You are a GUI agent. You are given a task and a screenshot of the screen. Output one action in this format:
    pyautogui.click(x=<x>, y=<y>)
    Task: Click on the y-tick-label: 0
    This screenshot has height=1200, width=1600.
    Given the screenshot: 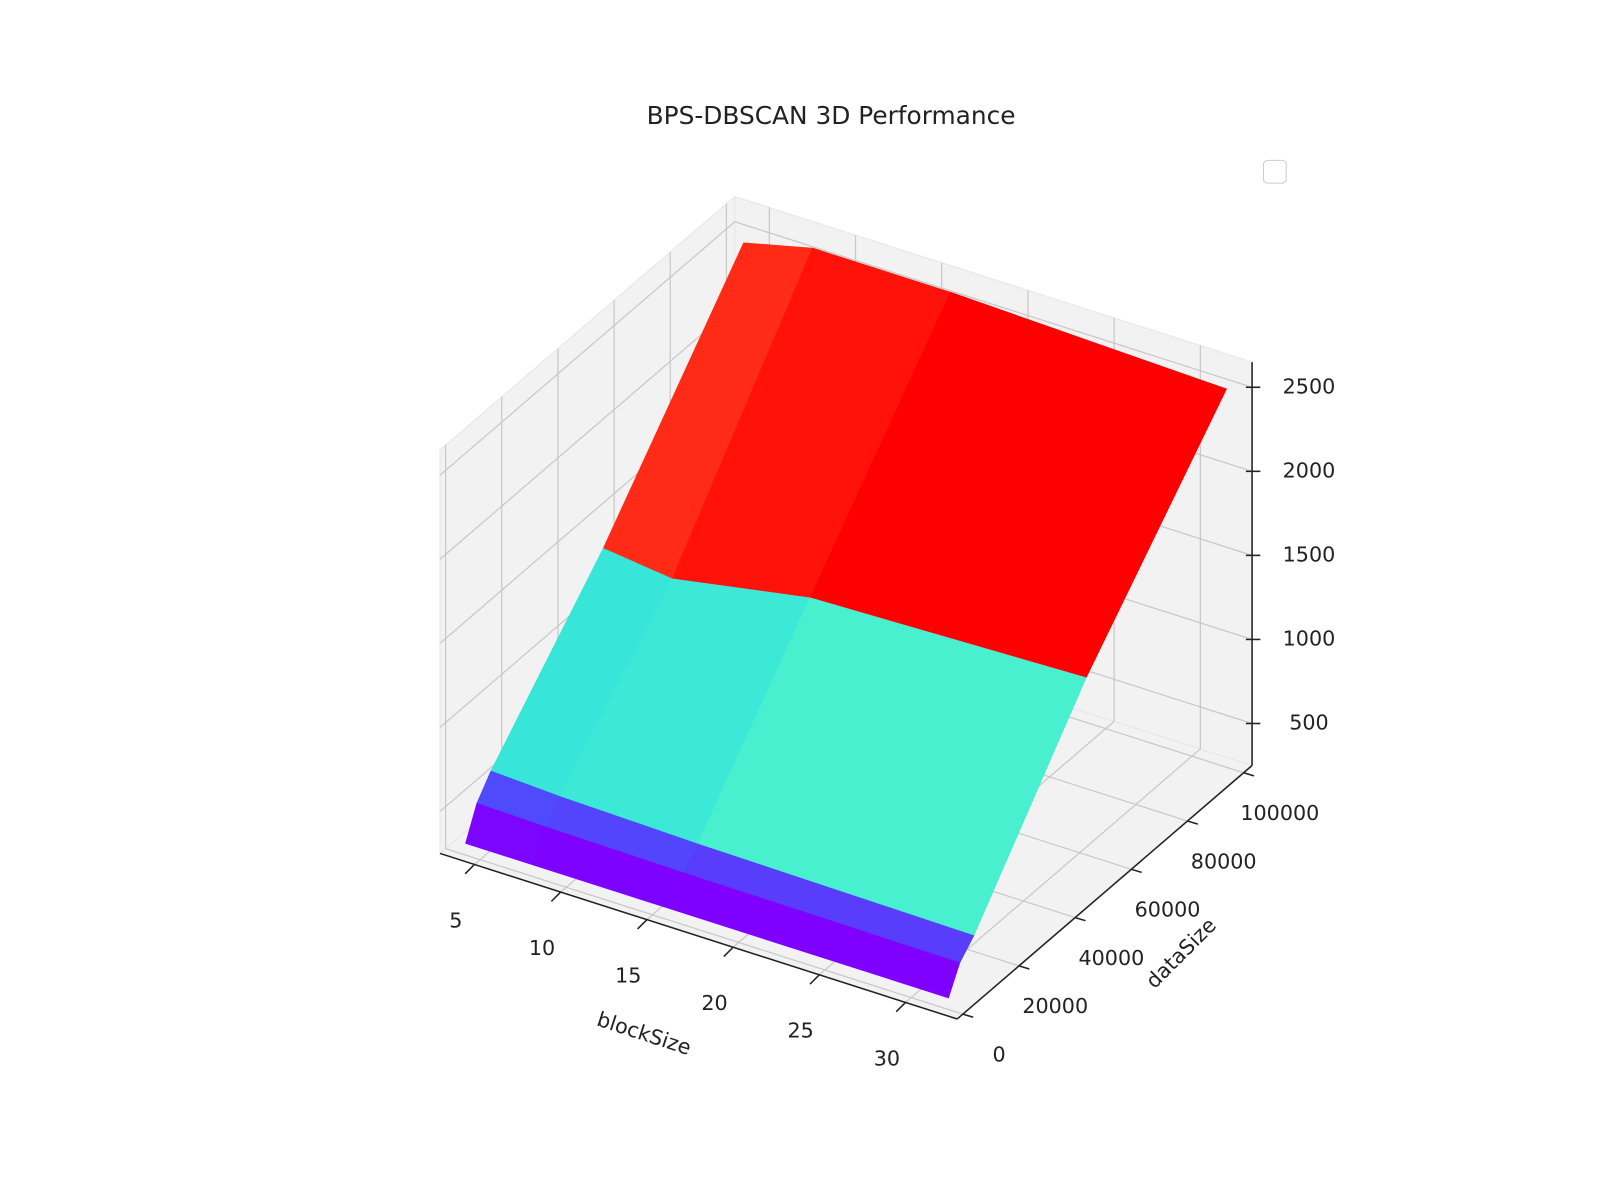 What is the action you would take?
    pyautogui.click(x=998, y=1055)
    